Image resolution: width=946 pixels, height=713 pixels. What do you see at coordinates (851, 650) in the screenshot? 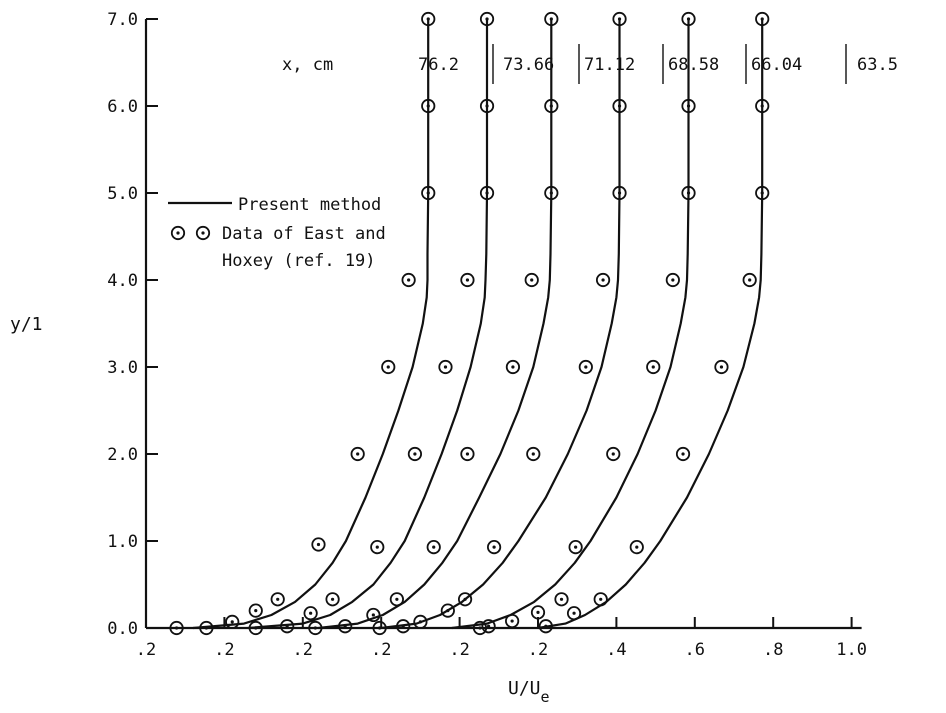
I see `x-tick-label-9: 1.0` at bounding box center [851, 650].